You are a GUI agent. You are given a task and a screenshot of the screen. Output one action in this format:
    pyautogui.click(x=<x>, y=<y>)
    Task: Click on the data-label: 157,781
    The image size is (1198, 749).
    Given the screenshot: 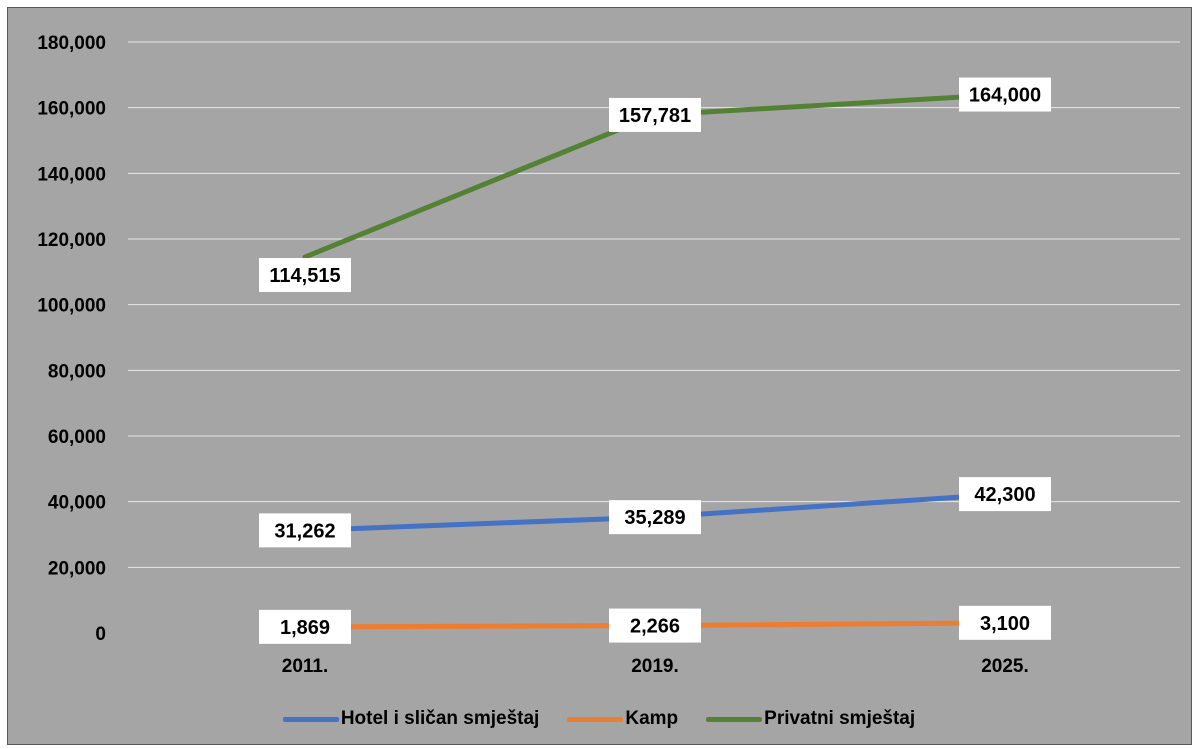 What is the action you would take?
    pyautogui.click(x=655, y=116)
    